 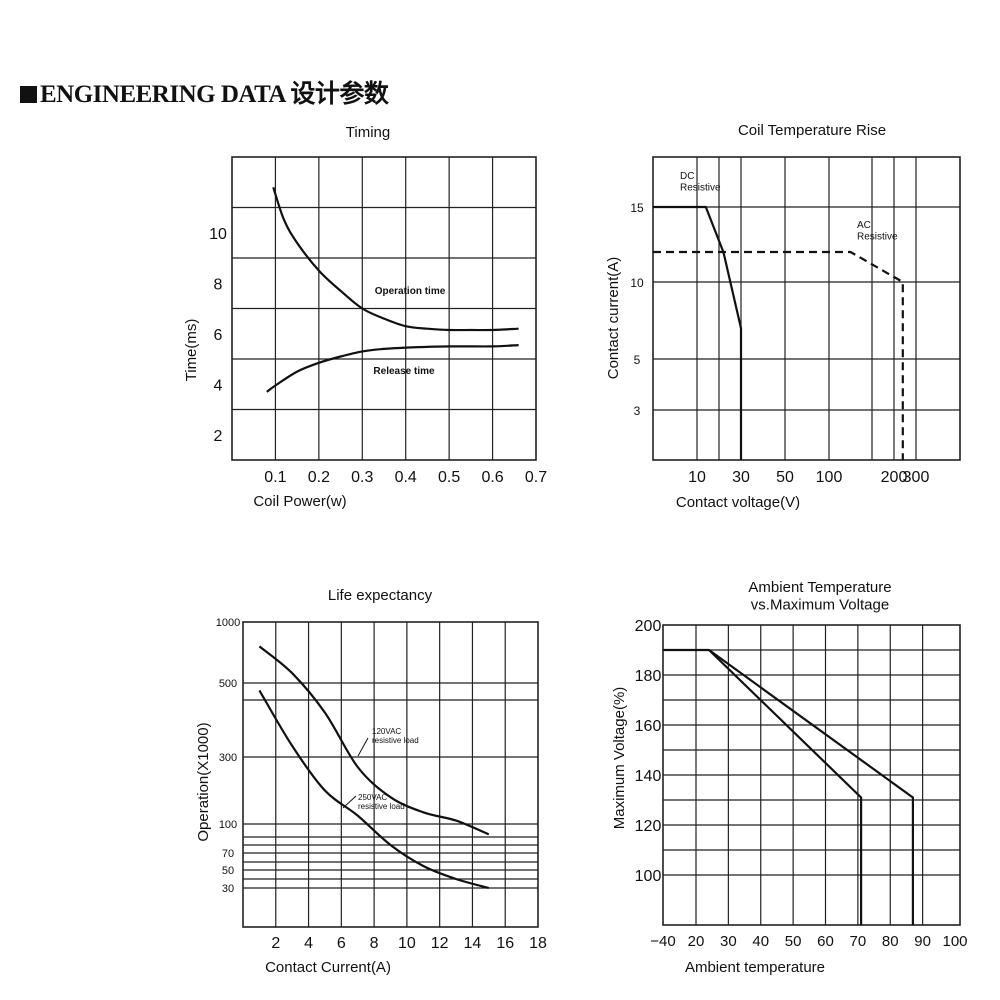 What do you see at coordinates (228, 854) in the screenshot?
I see `life-y-tick: 70` at bounding box center [228, 854].